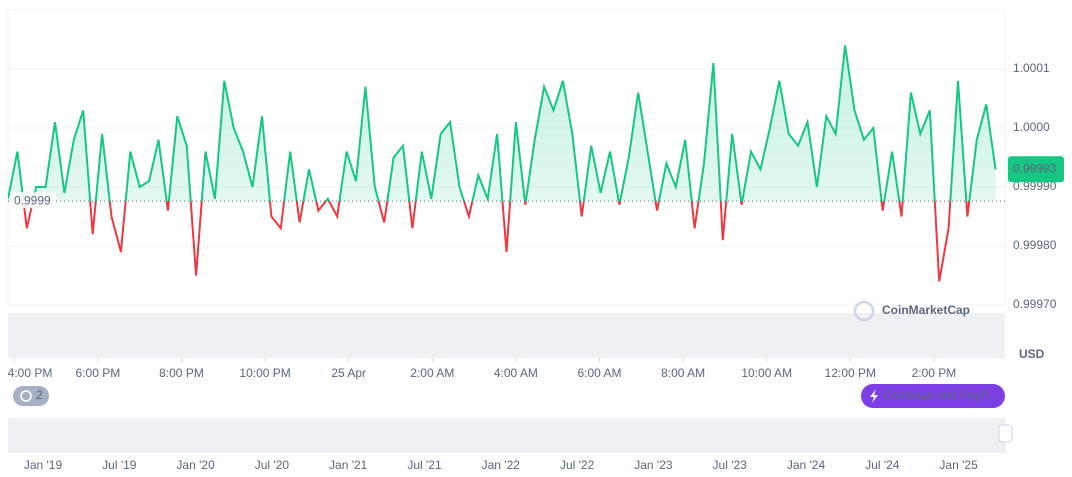 Image resolution: width=1072 pixels, height=477 pixels. Describe the element at coordinates (516, 373) in the screenshot. I see `x-tick-label: 4:00 AM` at that location.